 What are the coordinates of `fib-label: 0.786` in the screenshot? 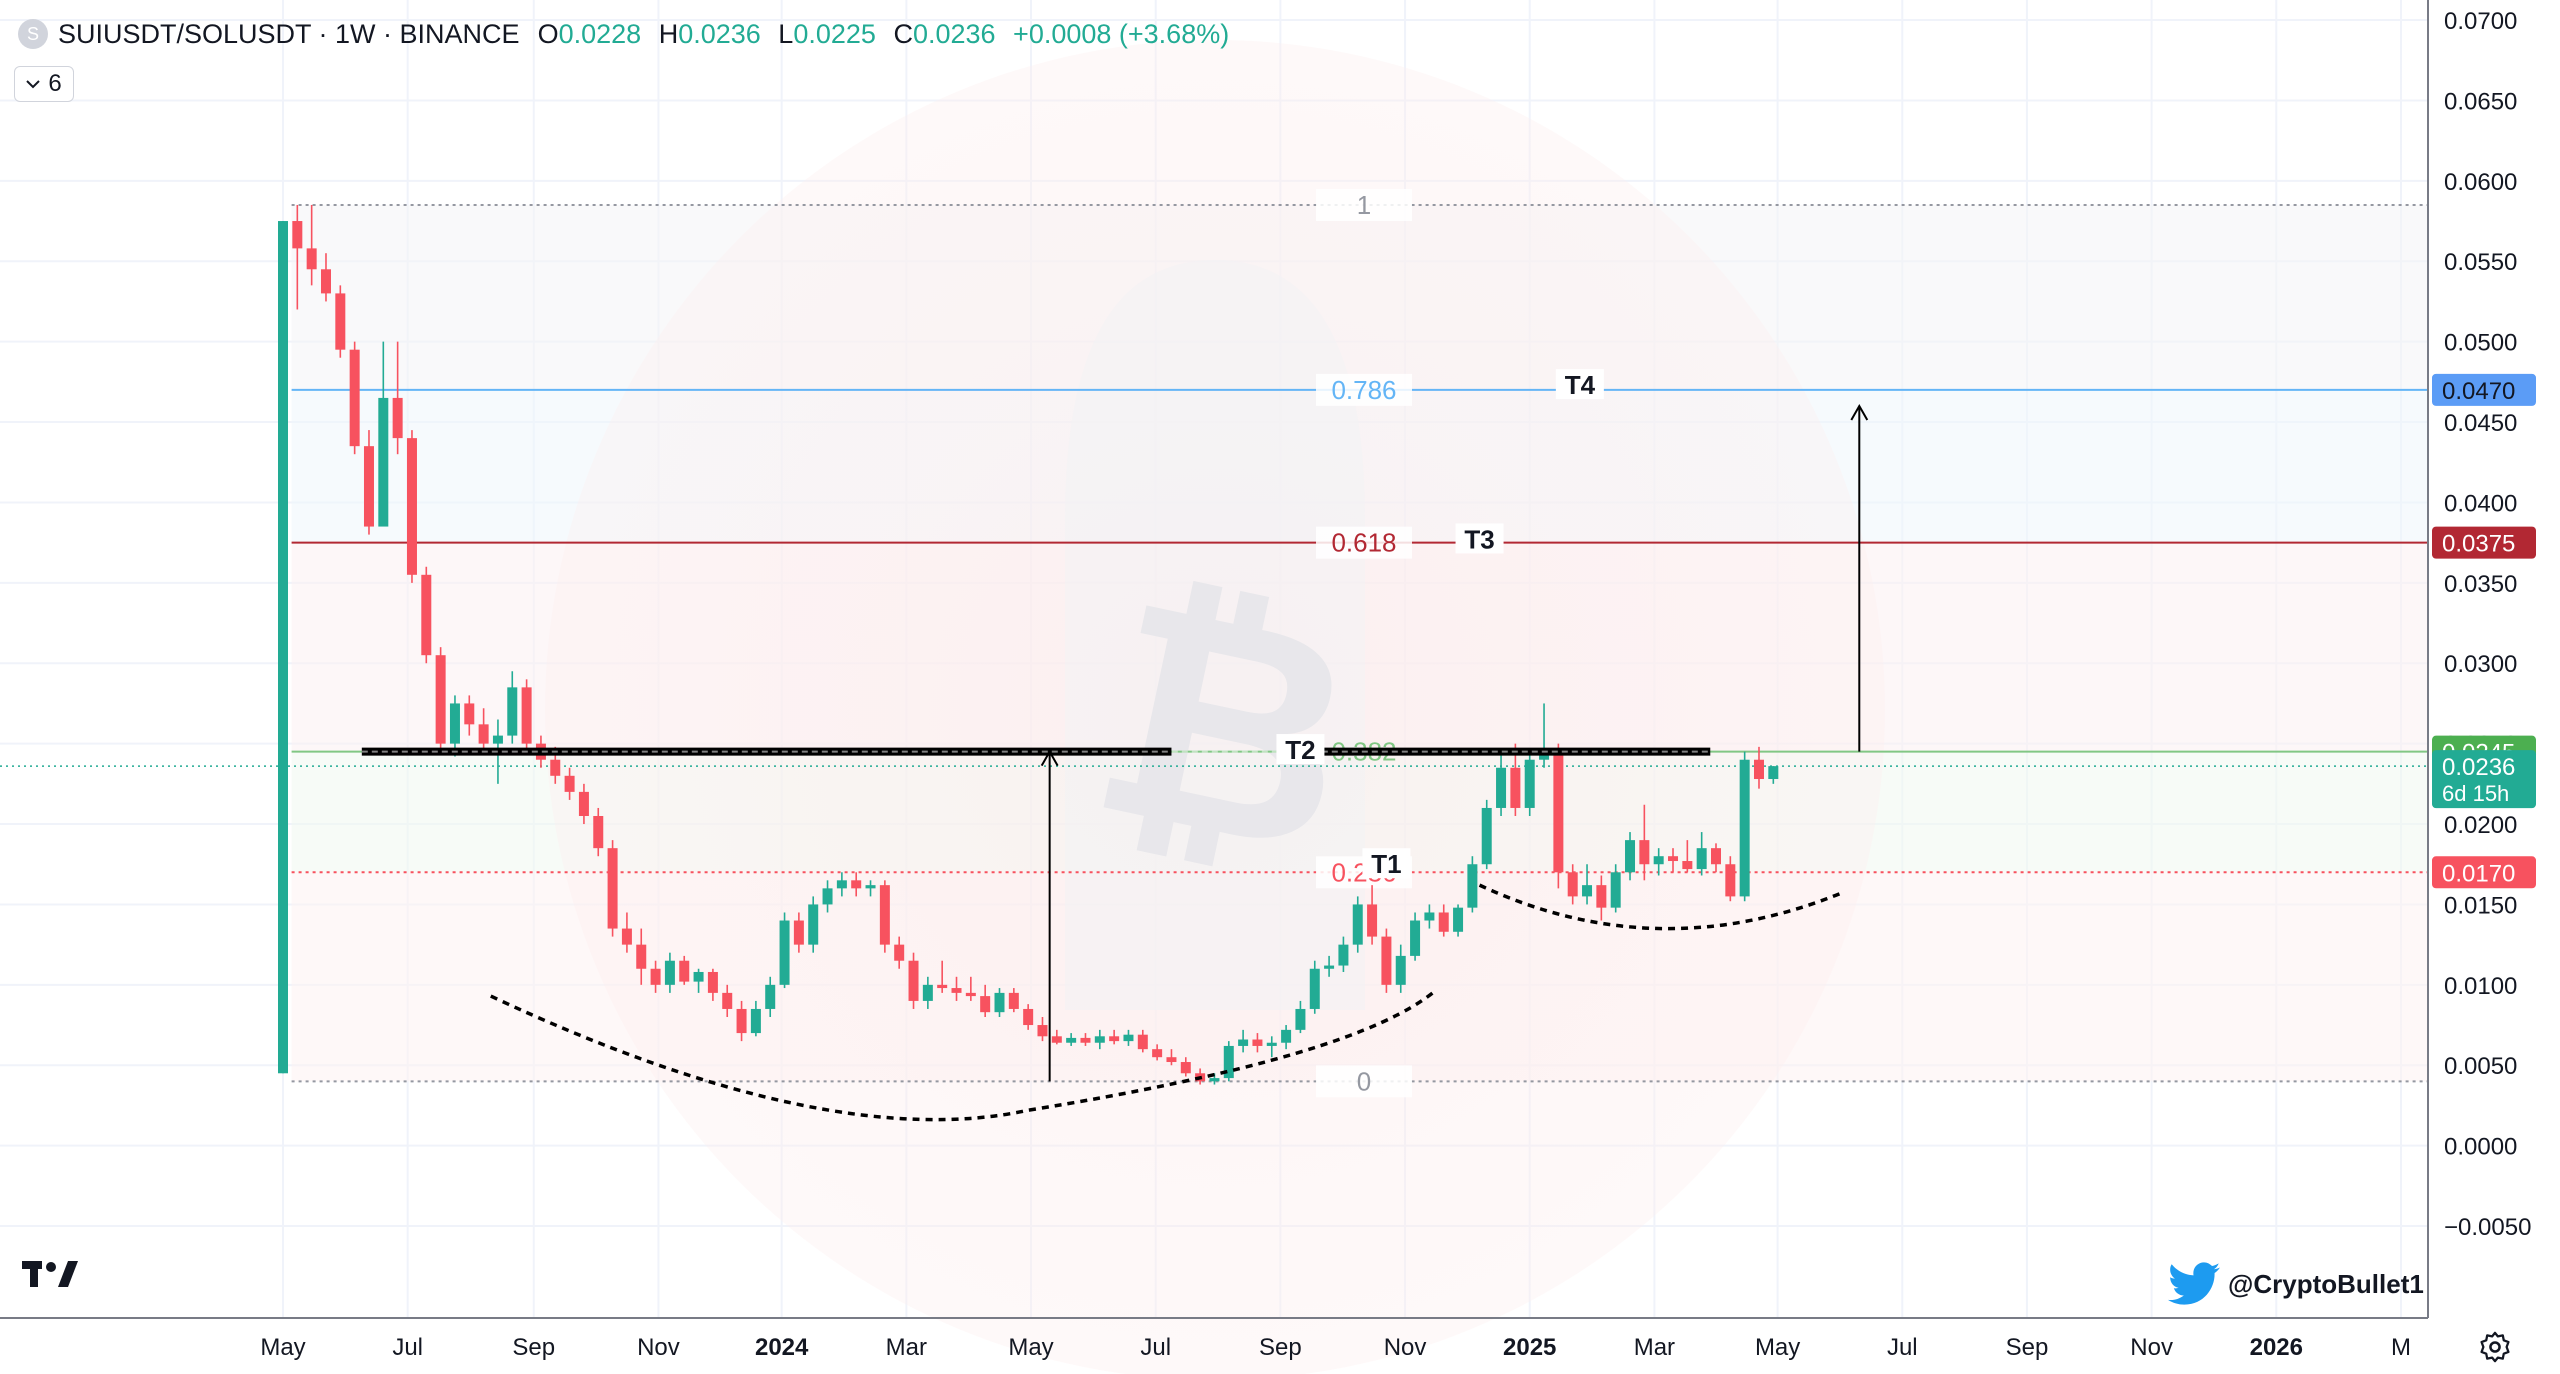 It's located at (1363, 390).